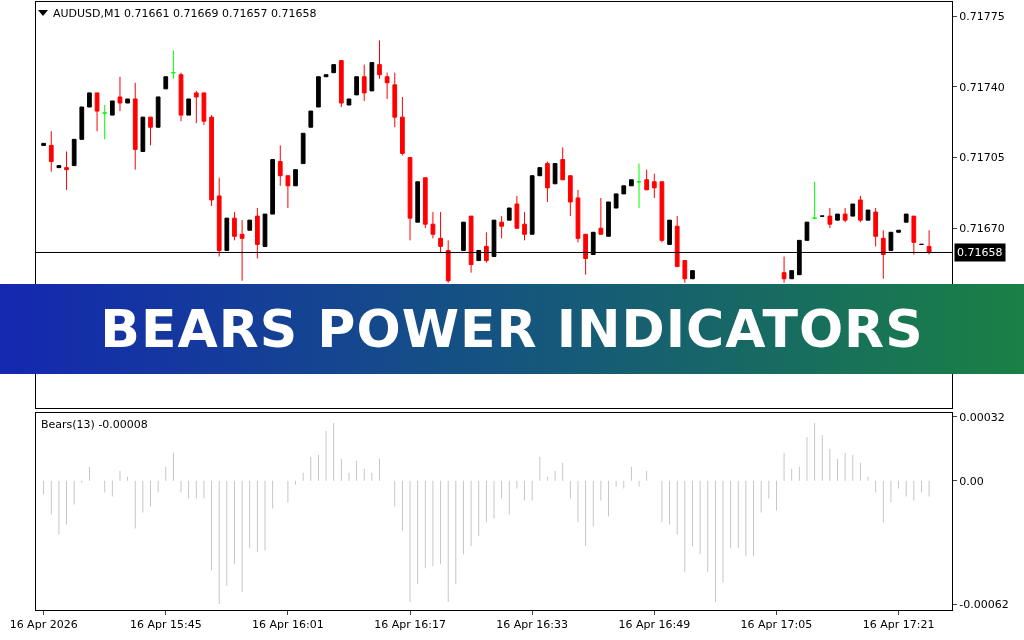 The height and width of the screenshot is (640, 1024). Describe the element at coordinates (165, 625) in the screenshot. I see `x-tick-label: 16 Apr 15:45` at that location.